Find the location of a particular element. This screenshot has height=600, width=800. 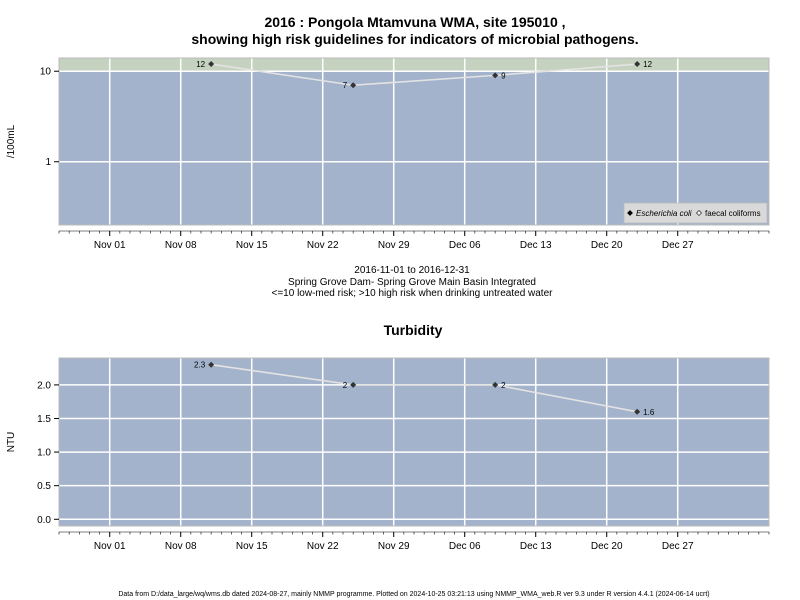

p1-xtick-label-4: Nov 29 is located at coordinates (394, 245).